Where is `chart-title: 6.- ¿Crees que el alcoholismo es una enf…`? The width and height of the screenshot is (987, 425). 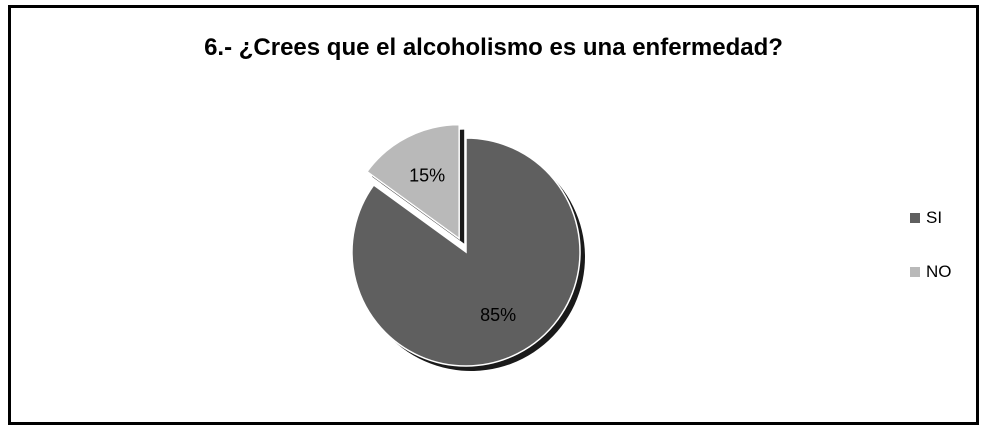 chart-title: 6.- ¿Crees que el alcoholismo es una enf… is located at coordinates (493, 47).